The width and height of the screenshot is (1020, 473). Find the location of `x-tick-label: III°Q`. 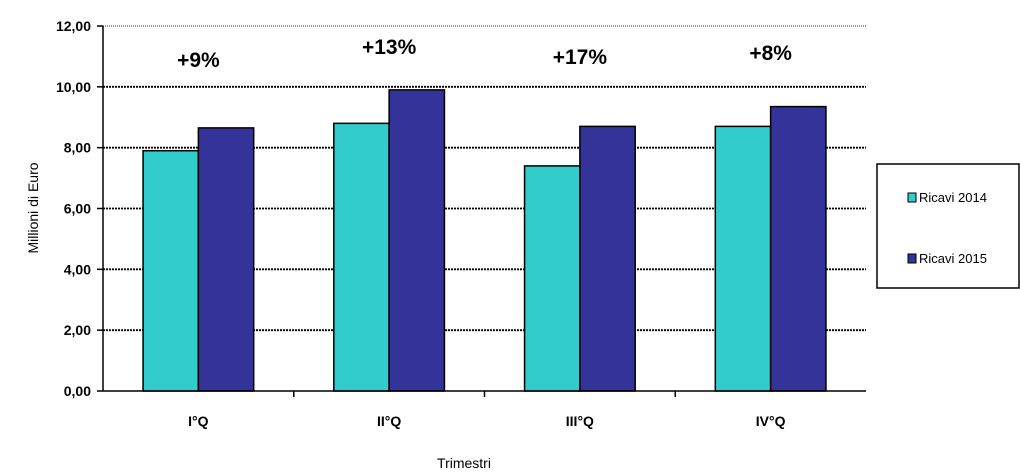

x-tick-label: III°Q is located at coordinates (580, 421).